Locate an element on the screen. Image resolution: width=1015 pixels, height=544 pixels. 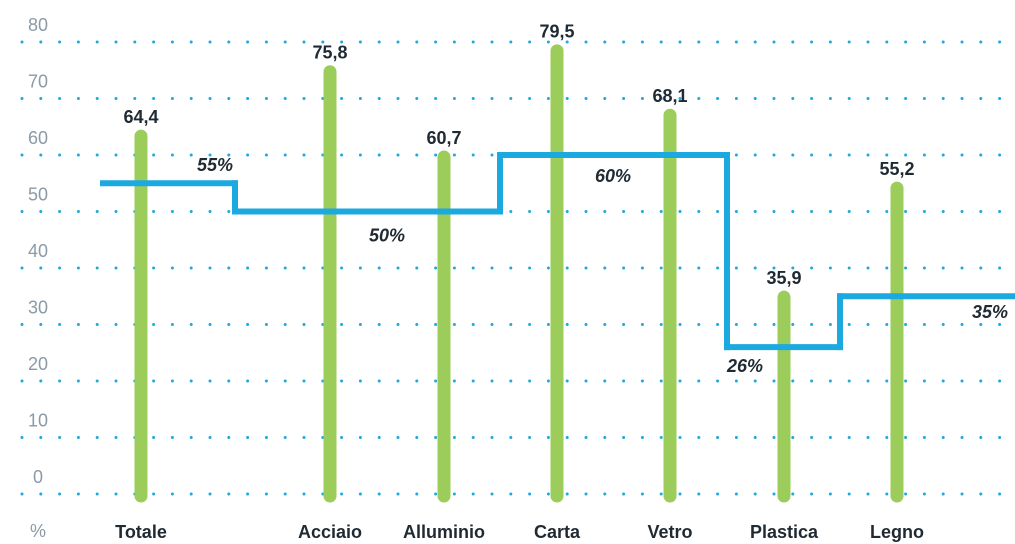
y-tick-label: 10 is located at coordinates (38, 420).